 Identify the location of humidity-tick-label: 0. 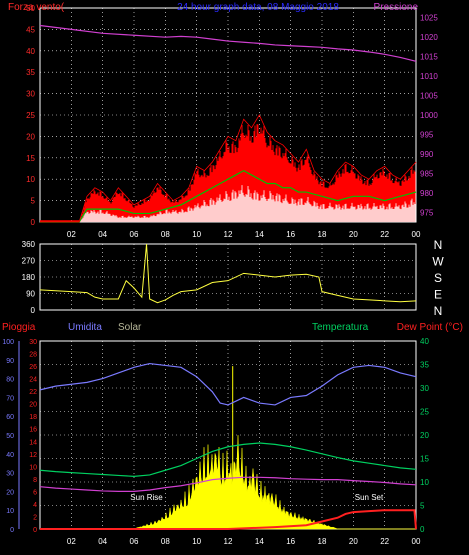
(35, 530).